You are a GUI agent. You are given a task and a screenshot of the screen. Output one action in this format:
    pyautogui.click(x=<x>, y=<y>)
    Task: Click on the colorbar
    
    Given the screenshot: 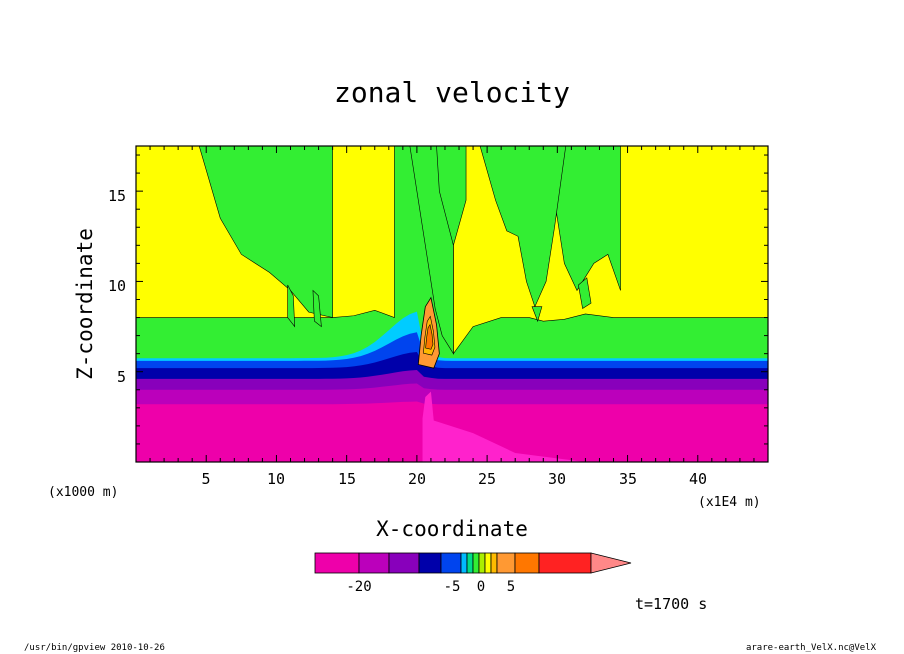 What is the action you would take?
    pyautogui.click(x=473, y=563)
    